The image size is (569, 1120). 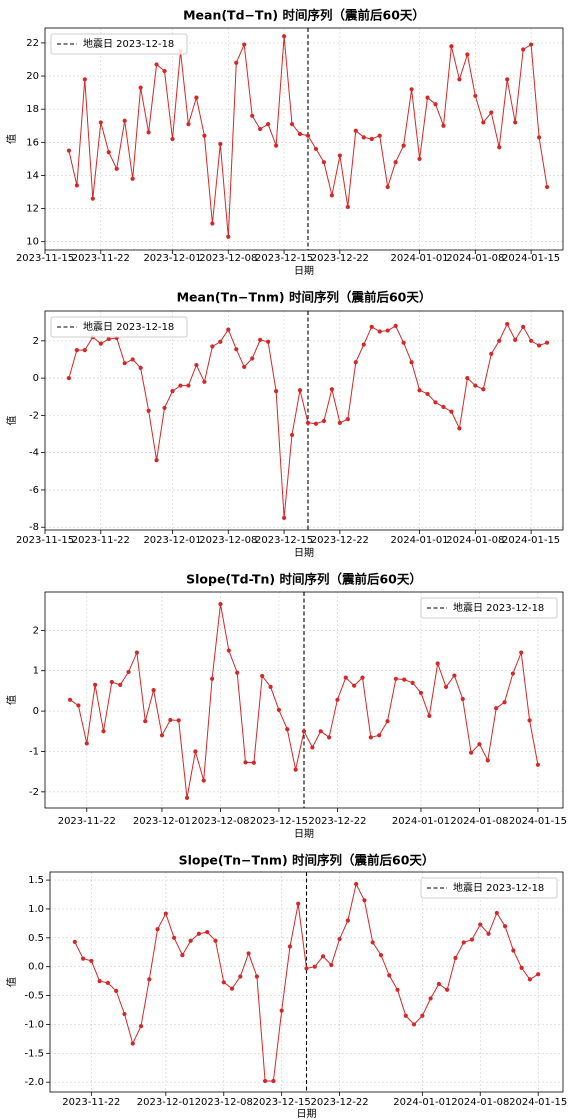 What do you see at coordinates (224, 1102) in the screenshot?
I see `x-tick-label: 2023-12-08` at bounding box center [224, 1102].